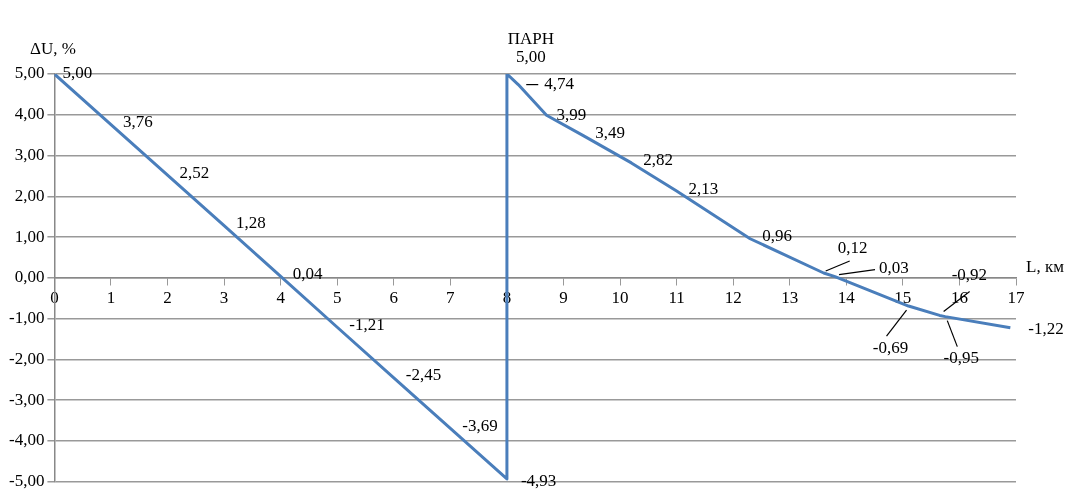 This screenshot has height=495, width=1082. Describe the element at coordinates (281, 297) in the screenshot. I see `x-tick-label: 4` at that location.